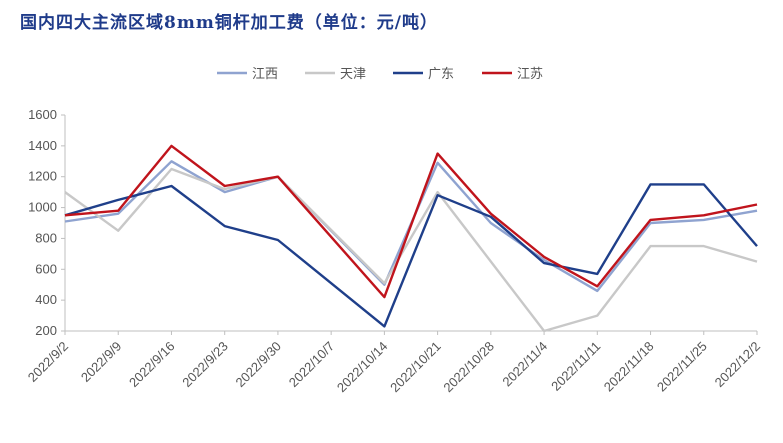 This screenshot has width=783, height=443. Describe the element at coordinates (441, 74) in the screenshot. I see `legend-label-2: 广东` at that location.